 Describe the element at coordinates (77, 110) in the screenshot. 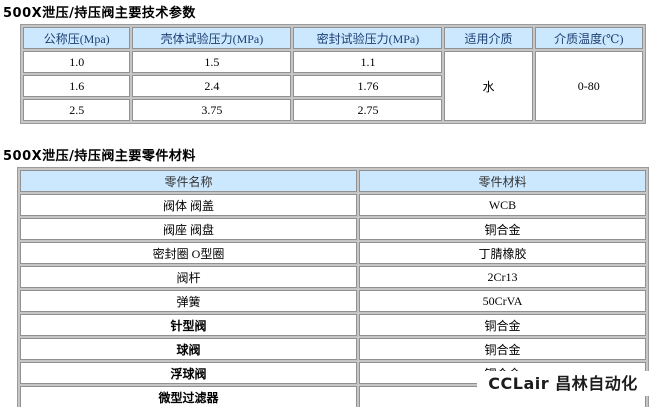

I see `nominal-pressure-cell: 2.5` at that location.